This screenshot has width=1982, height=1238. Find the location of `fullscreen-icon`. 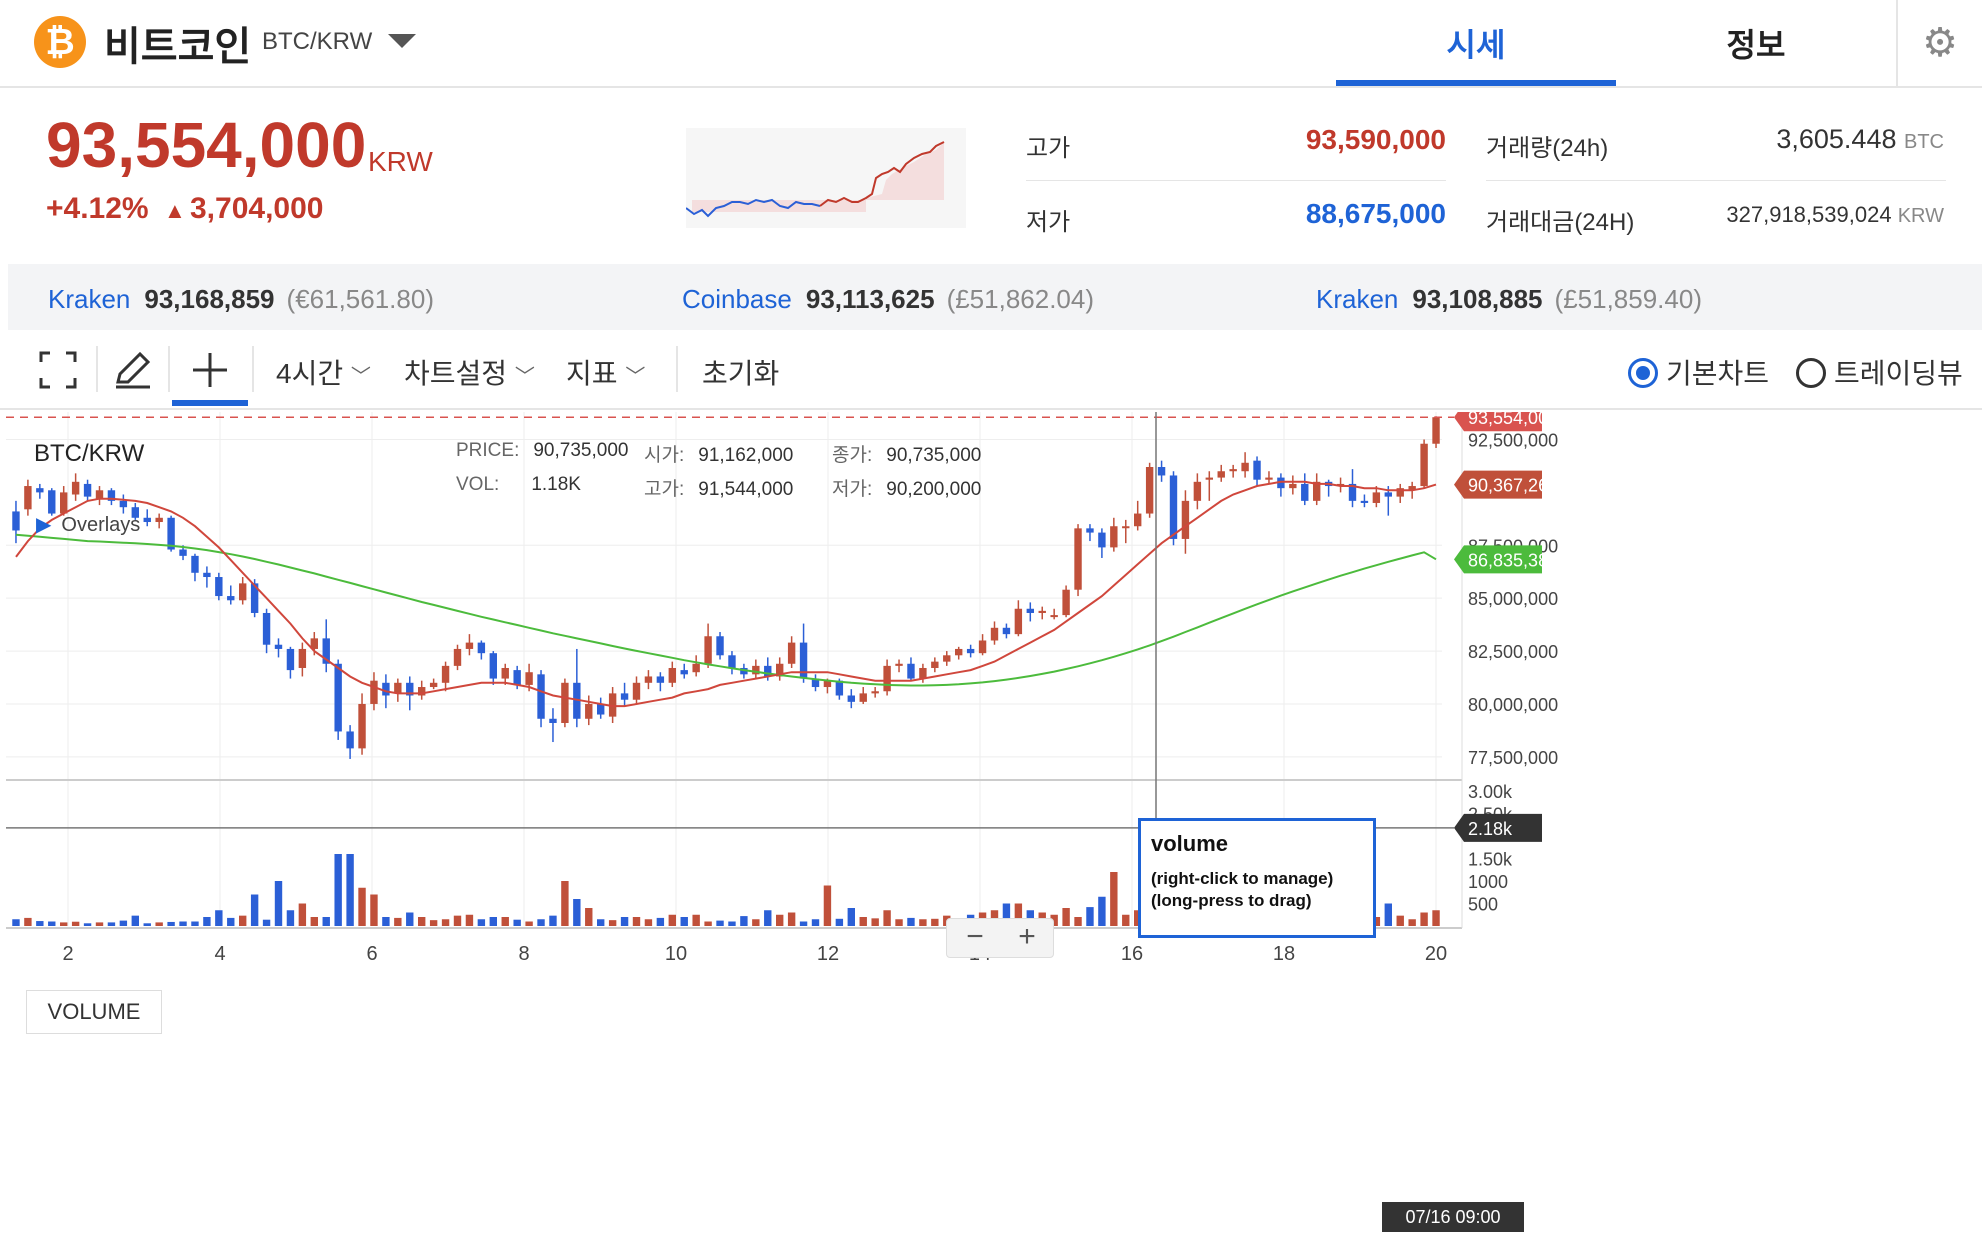

fullscreen-icon is located at coordinates (58, 370).